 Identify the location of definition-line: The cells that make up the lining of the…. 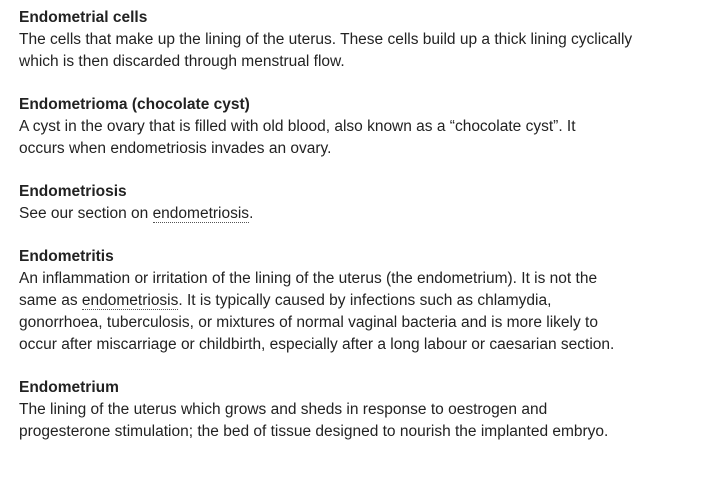
(326, 39).